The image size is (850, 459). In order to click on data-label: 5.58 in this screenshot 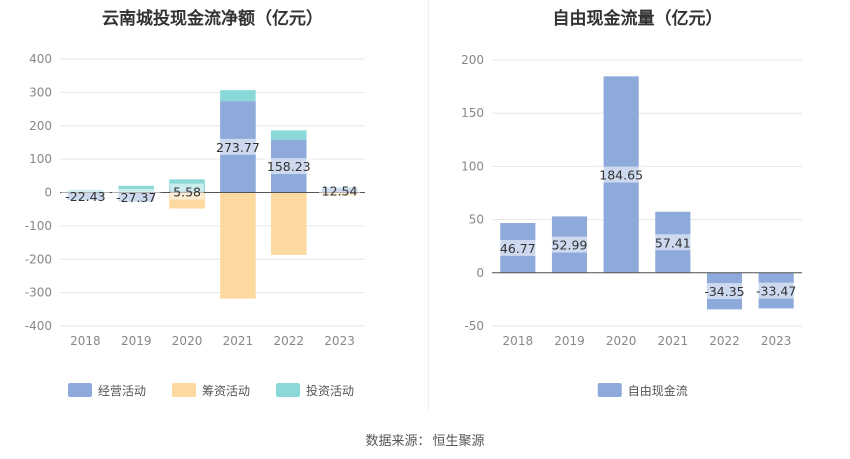, I will do `click(187, 192)`.